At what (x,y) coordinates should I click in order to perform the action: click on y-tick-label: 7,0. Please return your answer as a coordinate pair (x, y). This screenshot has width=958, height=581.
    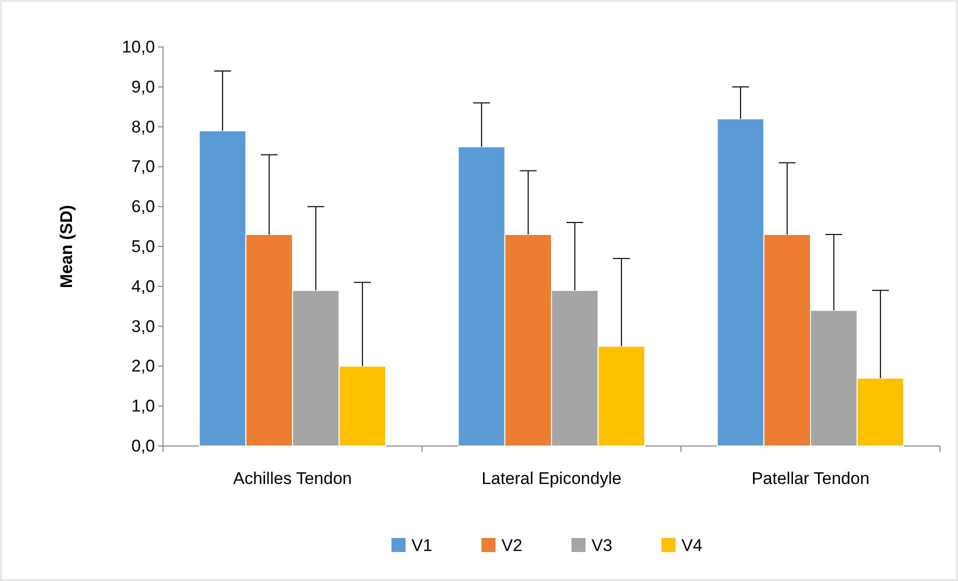
    Looking at the image, I should click on (143, 166).